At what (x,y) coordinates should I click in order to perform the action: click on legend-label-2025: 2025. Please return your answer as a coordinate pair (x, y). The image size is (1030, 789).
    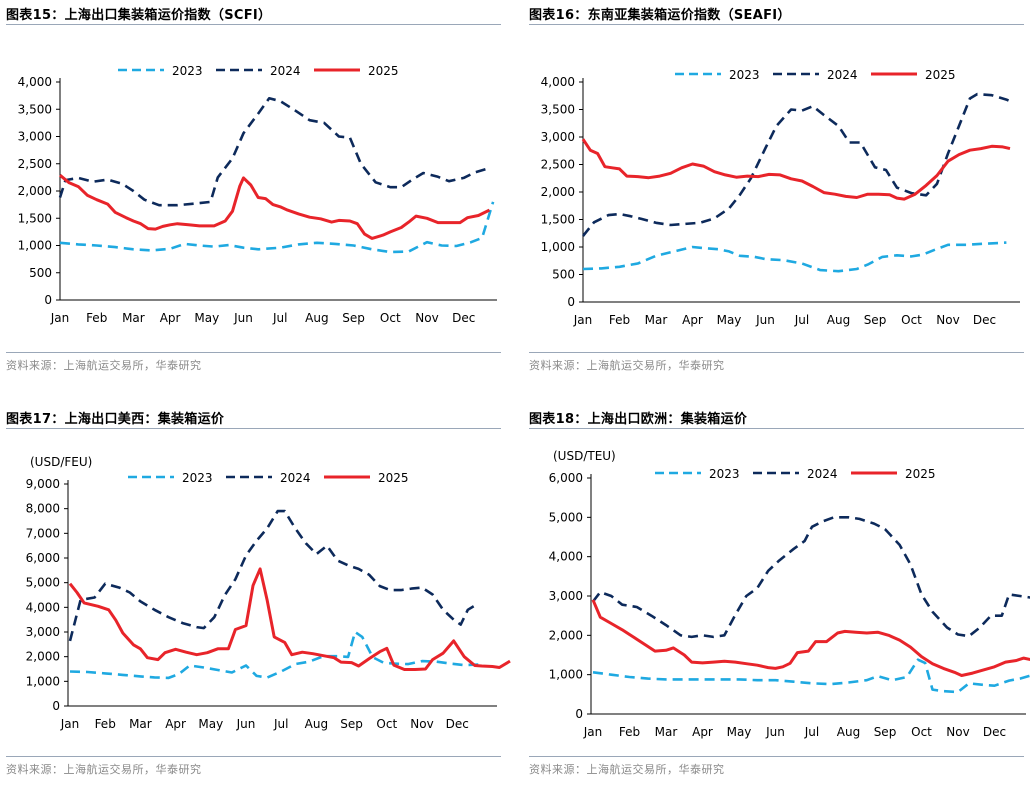
    Looking at the image, I should click on (920, 474).